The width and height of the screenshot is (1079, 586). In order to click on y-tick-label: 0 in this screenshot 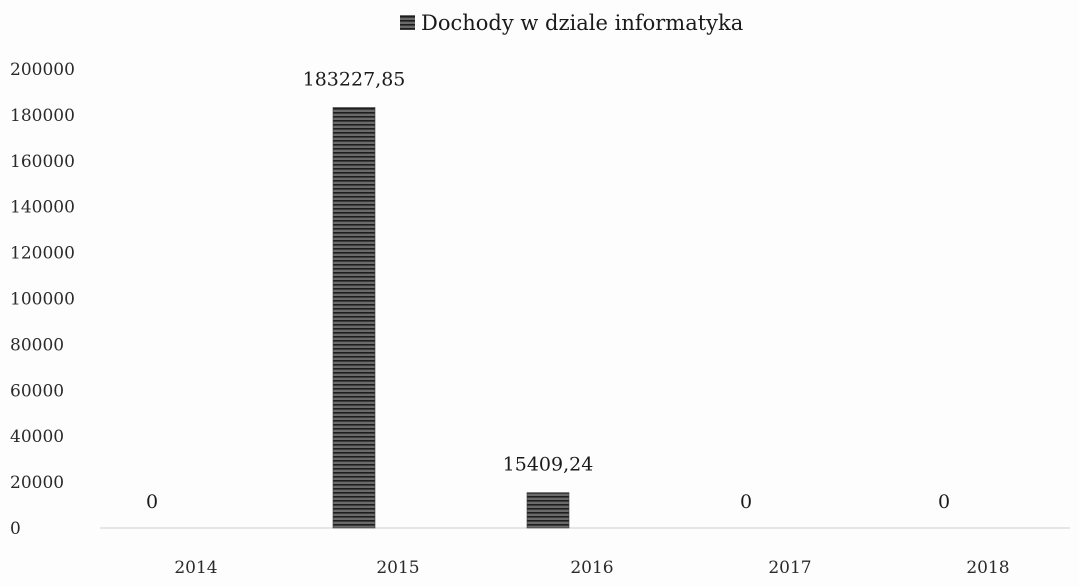, I will do `click(15, 529)`.